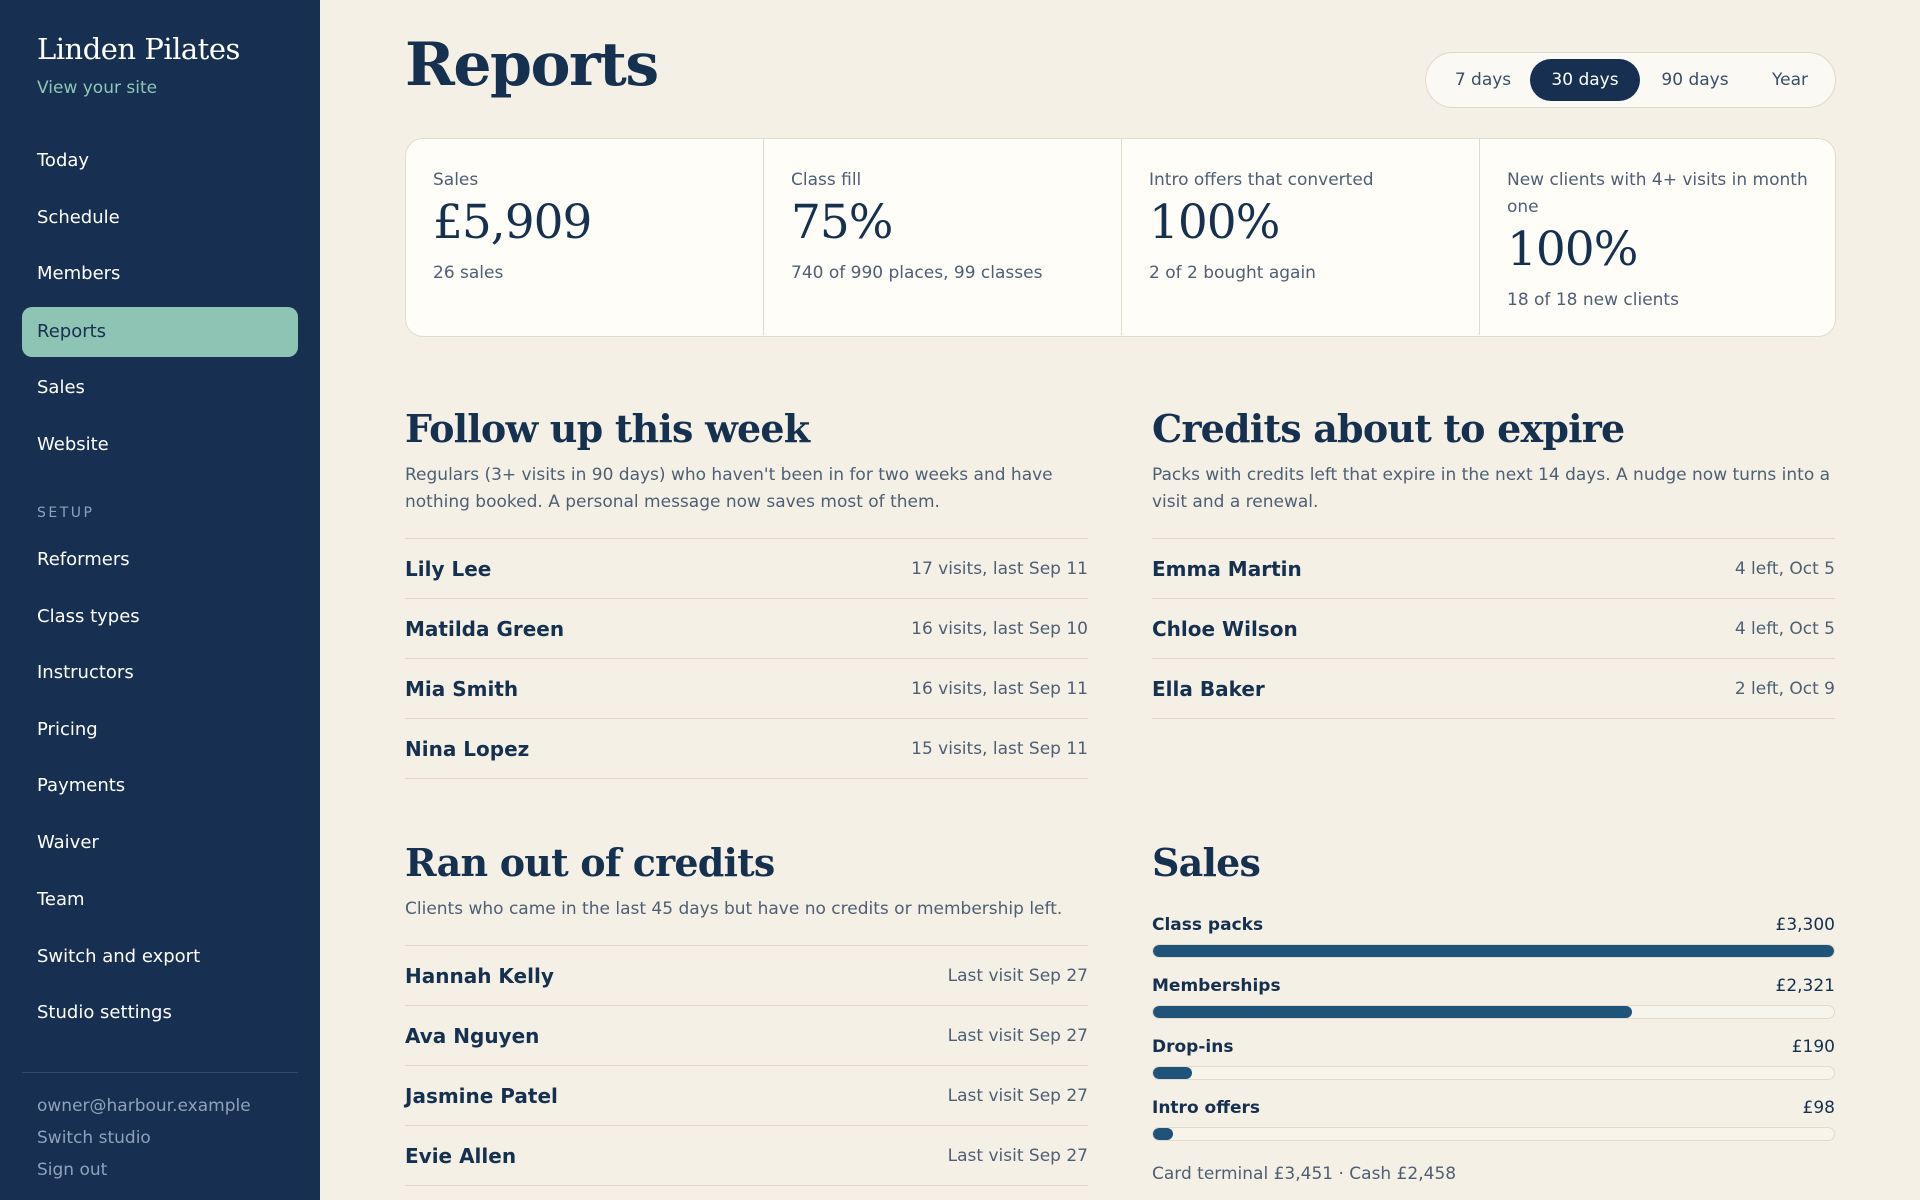 The image size is (1920, 1200). I want to click on account-email: owner@harbour.example, so click(144, 1106).